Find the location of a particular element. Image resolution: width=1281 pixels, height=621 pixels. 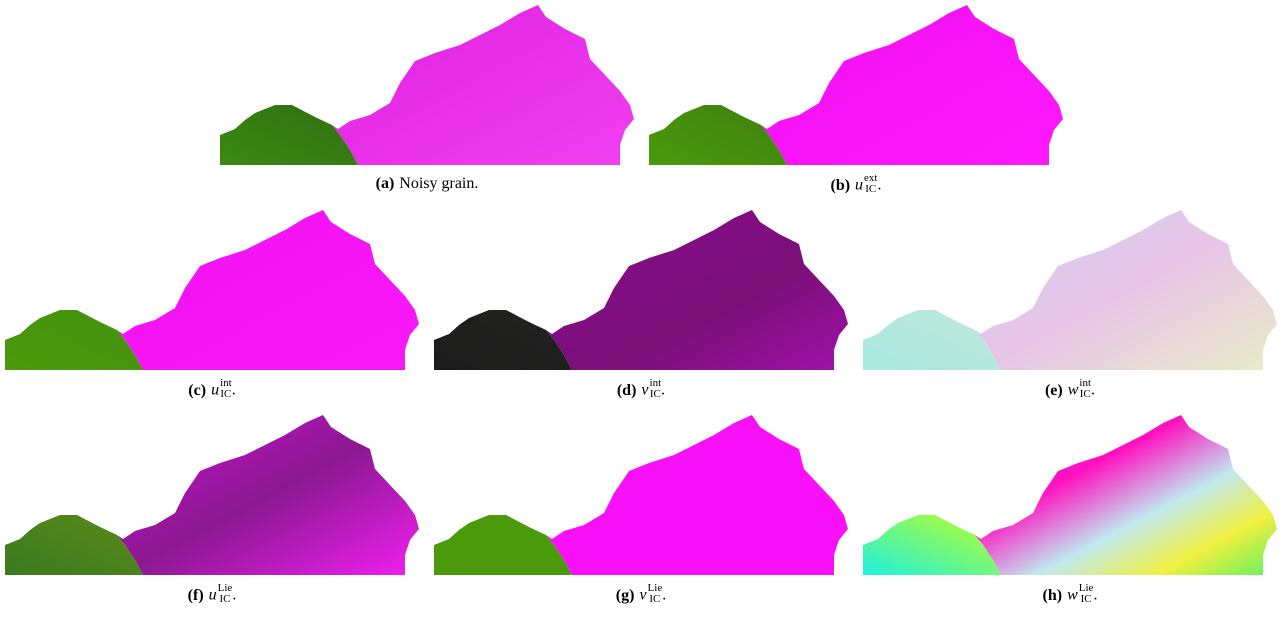

caption: (b) u ext IC. is located at coordinates (856, 185).